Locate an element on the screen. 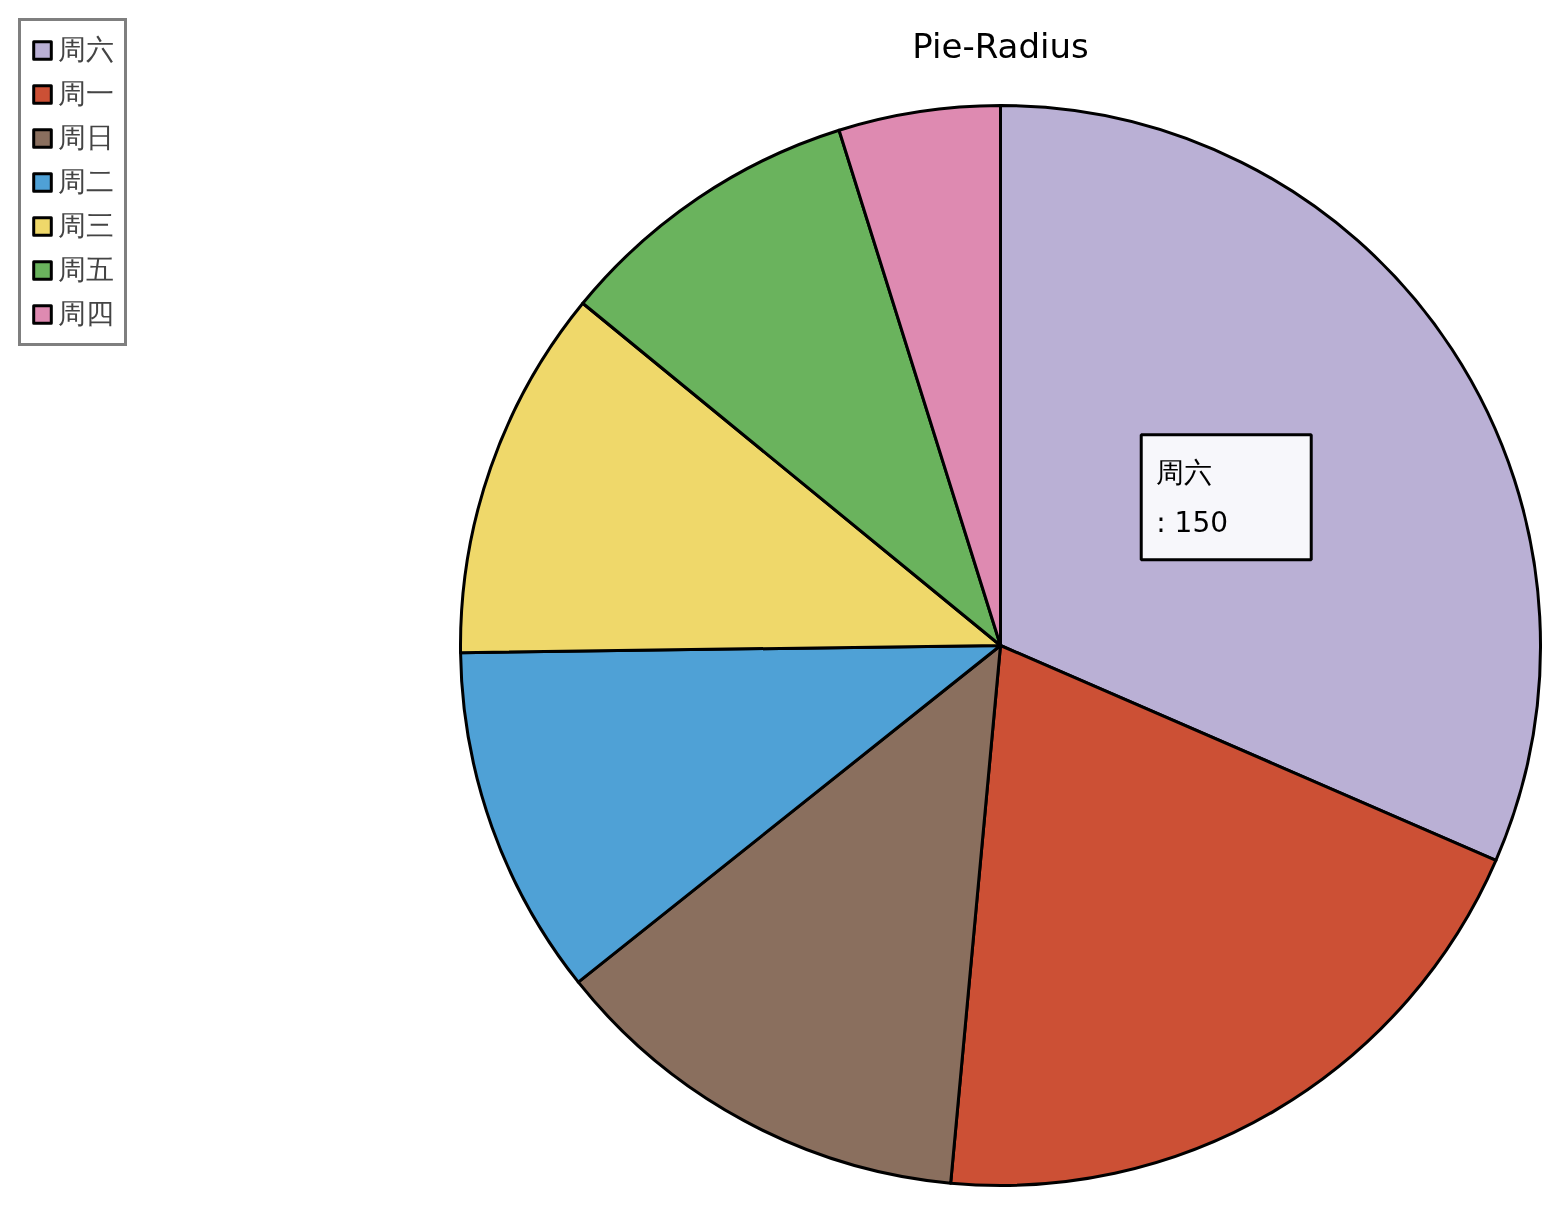  legend-label: 周四 is located at coordinates (86, 314).